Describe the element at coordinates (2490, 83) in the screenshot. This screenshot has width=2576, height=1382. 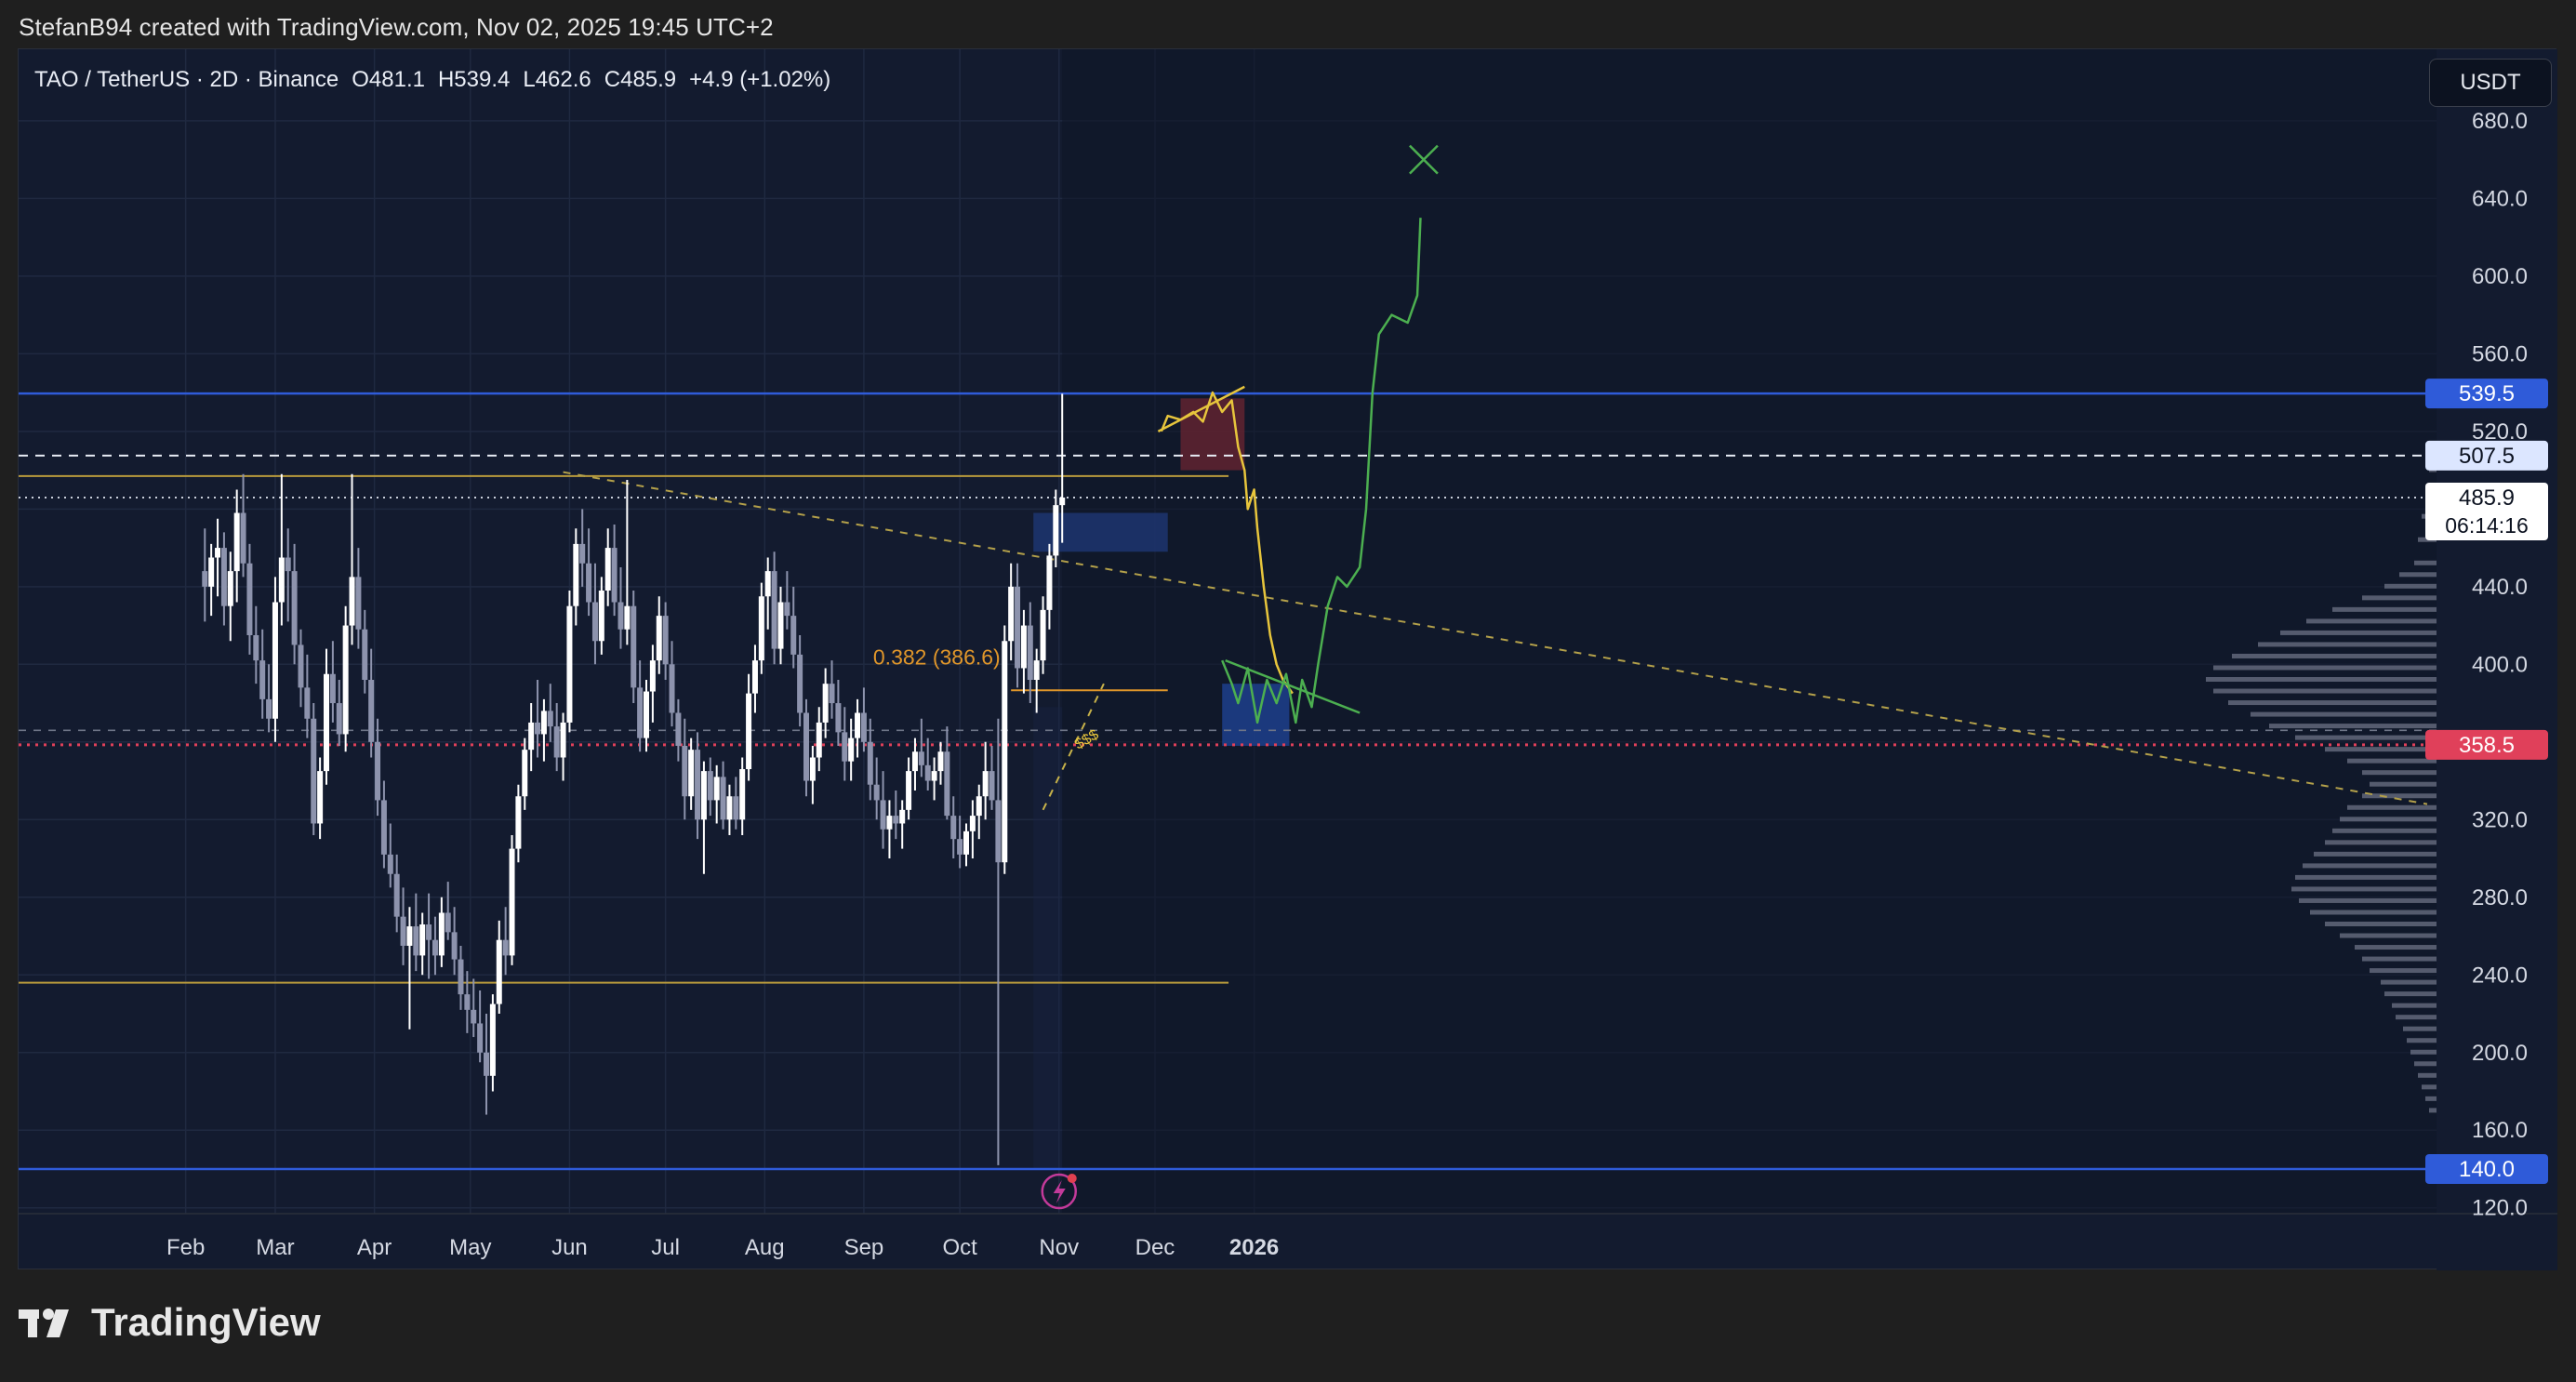
I see `currency-button: USDT` at that location.